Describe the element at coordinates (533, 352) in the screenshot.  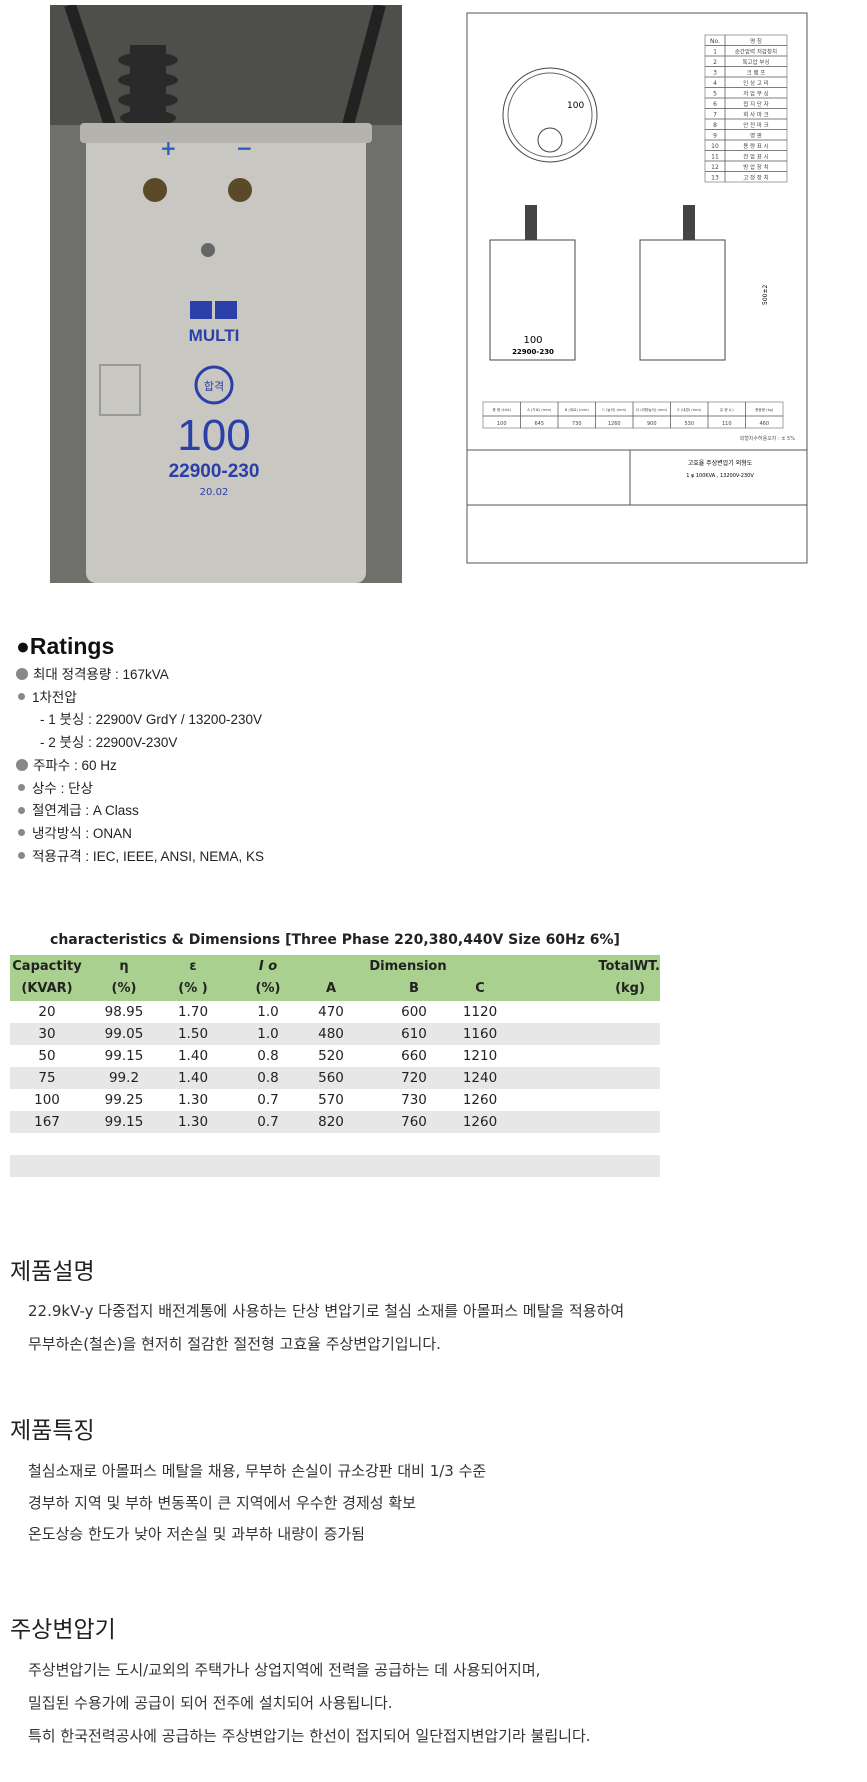
I see `front-view-voltage: 22900-230` at that location.